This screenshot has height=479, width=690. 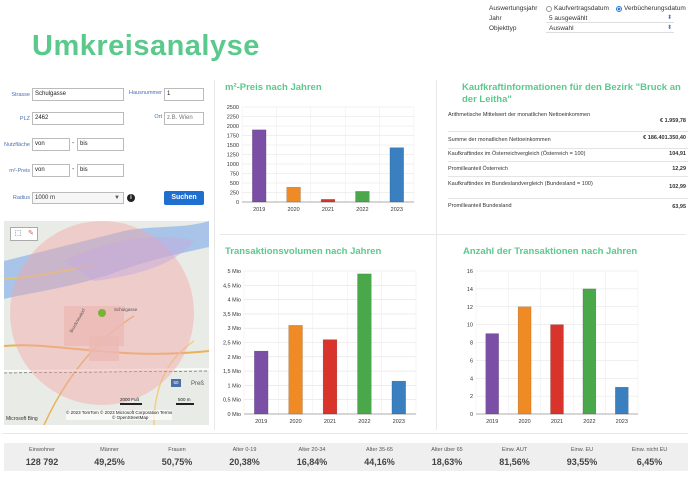 I want to click on kaufkraft-row: Promilleanteil Österreich 12,29, so click(x=568, y=169).